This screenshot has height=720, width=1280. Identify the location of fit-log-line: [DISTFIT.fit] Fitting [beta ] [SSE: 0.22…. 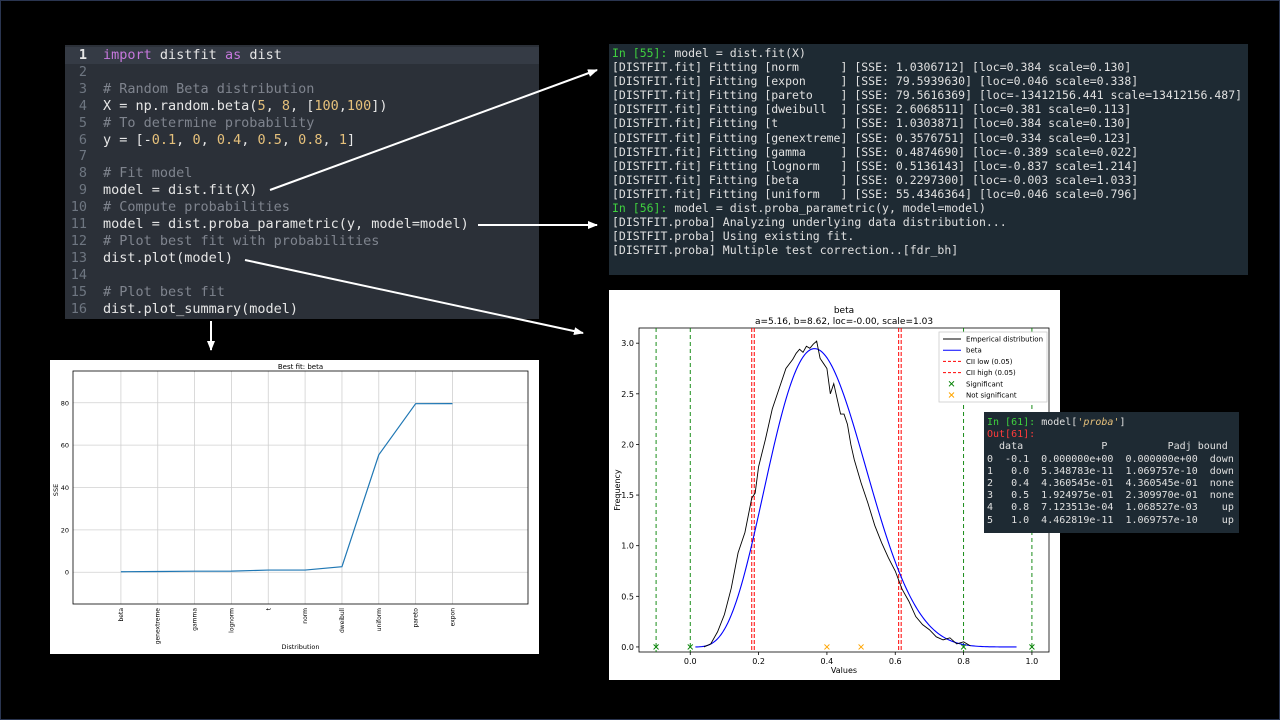
(875, 179).